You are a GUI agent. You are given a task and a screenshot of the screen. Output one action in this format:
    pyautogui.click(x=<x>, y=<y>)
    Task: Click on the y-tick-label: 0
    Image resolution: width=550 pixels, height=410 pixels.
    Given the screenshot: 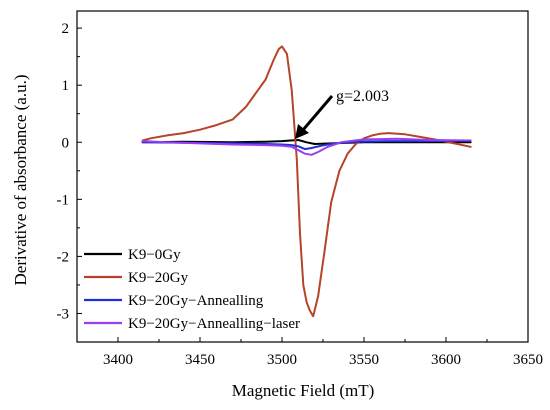 What is the action you would take?
    pyautogui.click(x=66, y=143)
    